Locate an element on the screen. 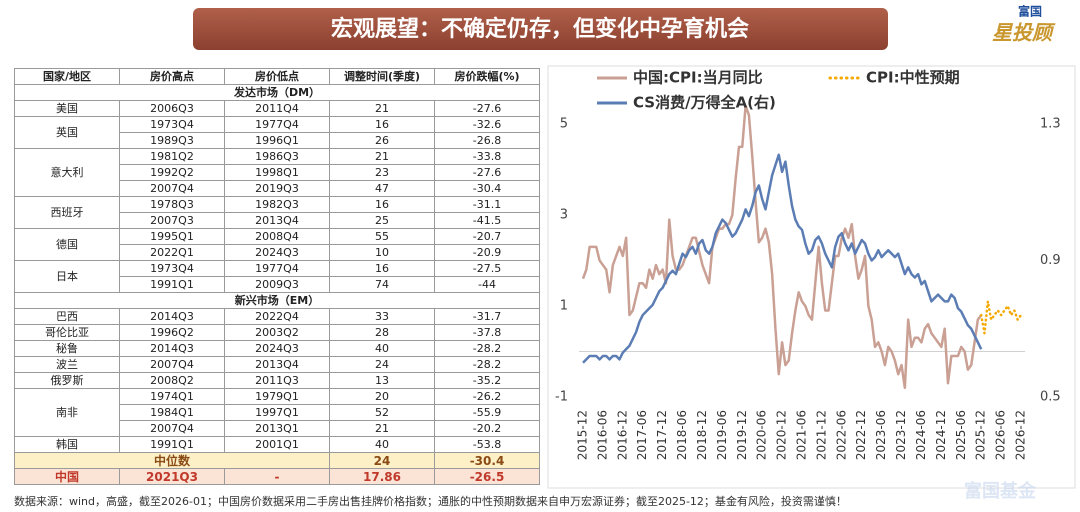 The width and height of the screenshot is (1080, 512). country-cell: 秘鲁 is located at coordinates (67, 348).